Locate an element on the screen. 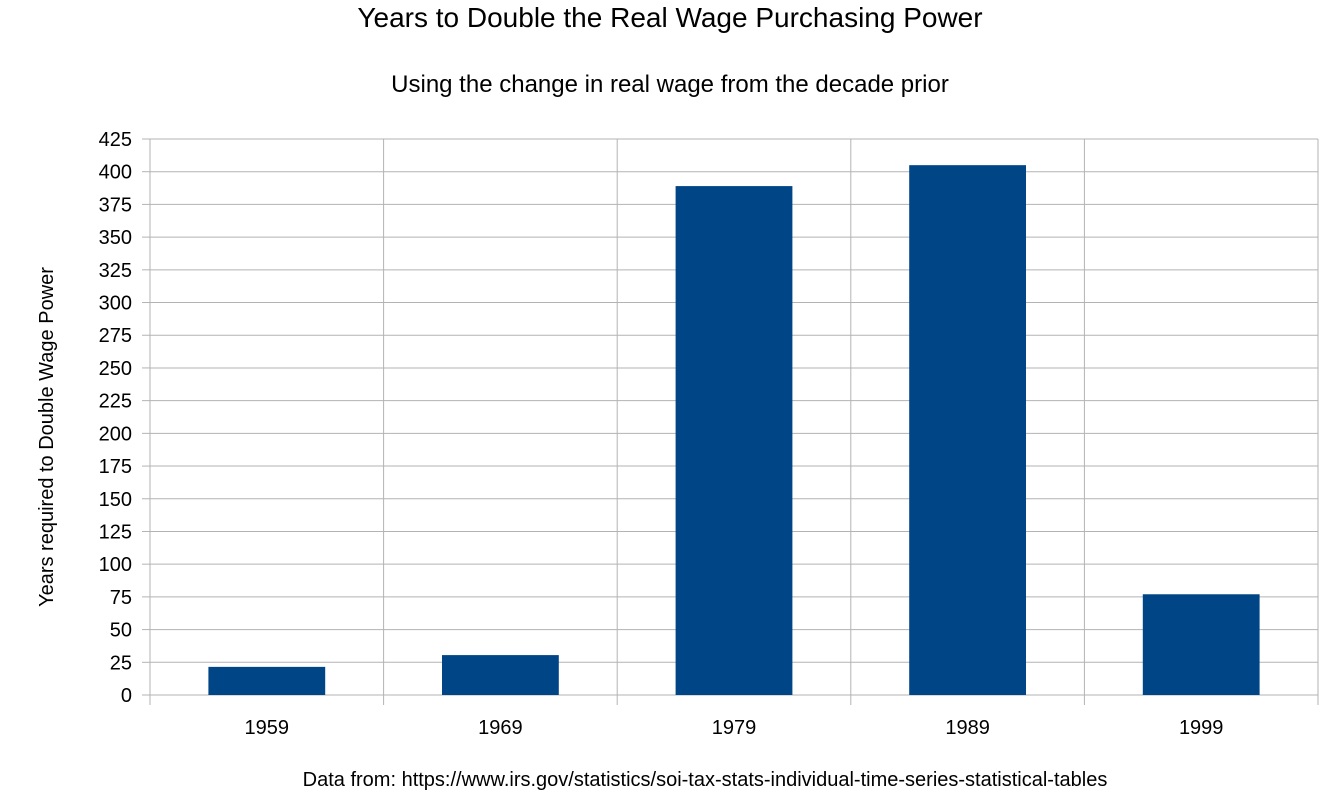 This screenshot has height=792, width=1341. y-tick-label: 275 is located at coordinates (115, 336).